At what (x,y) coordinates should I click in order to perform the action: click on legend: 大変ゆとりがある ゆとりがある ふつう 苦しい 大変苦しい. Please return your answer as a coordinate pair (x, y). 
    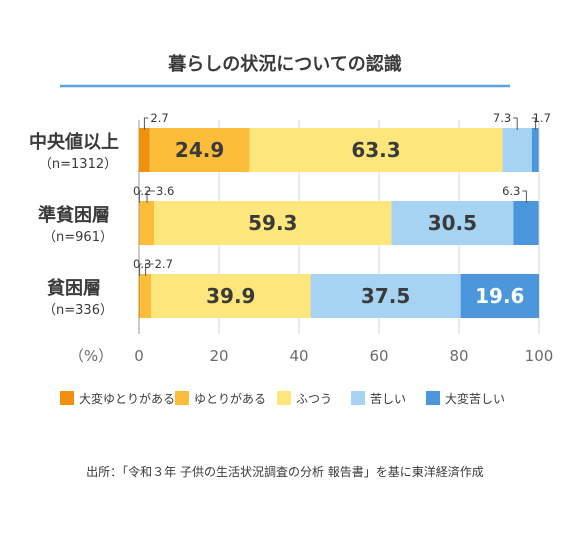
    Looking at the image, I should click on (282, 398).